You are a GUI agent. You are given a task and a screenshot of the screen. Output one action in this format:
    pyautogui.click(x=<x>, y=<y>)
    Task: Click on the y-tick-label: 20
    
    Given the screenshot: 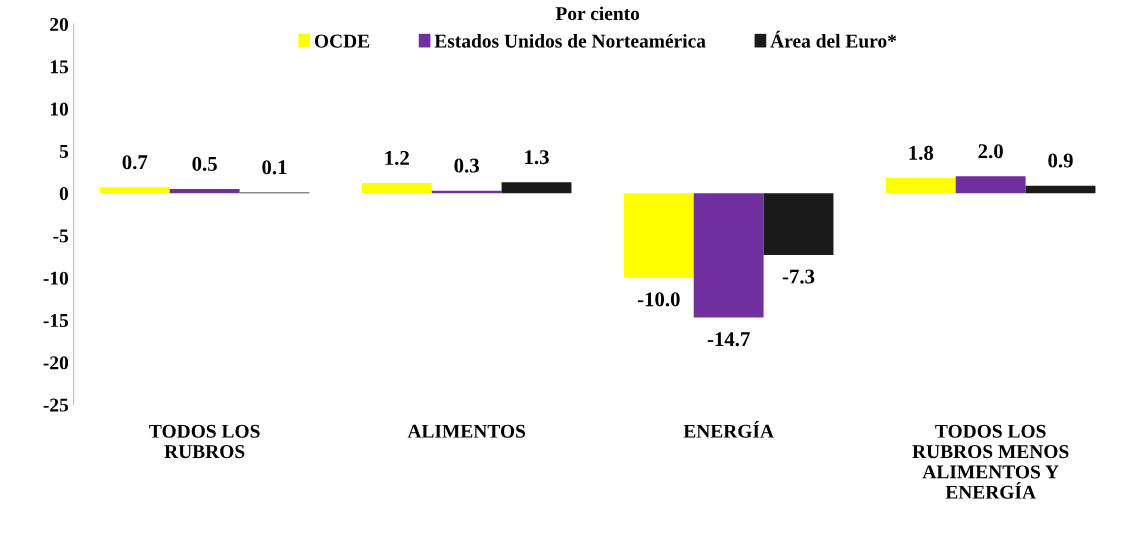 What is the action you would take?
    pyautogui.click(x=59, y=24)
    